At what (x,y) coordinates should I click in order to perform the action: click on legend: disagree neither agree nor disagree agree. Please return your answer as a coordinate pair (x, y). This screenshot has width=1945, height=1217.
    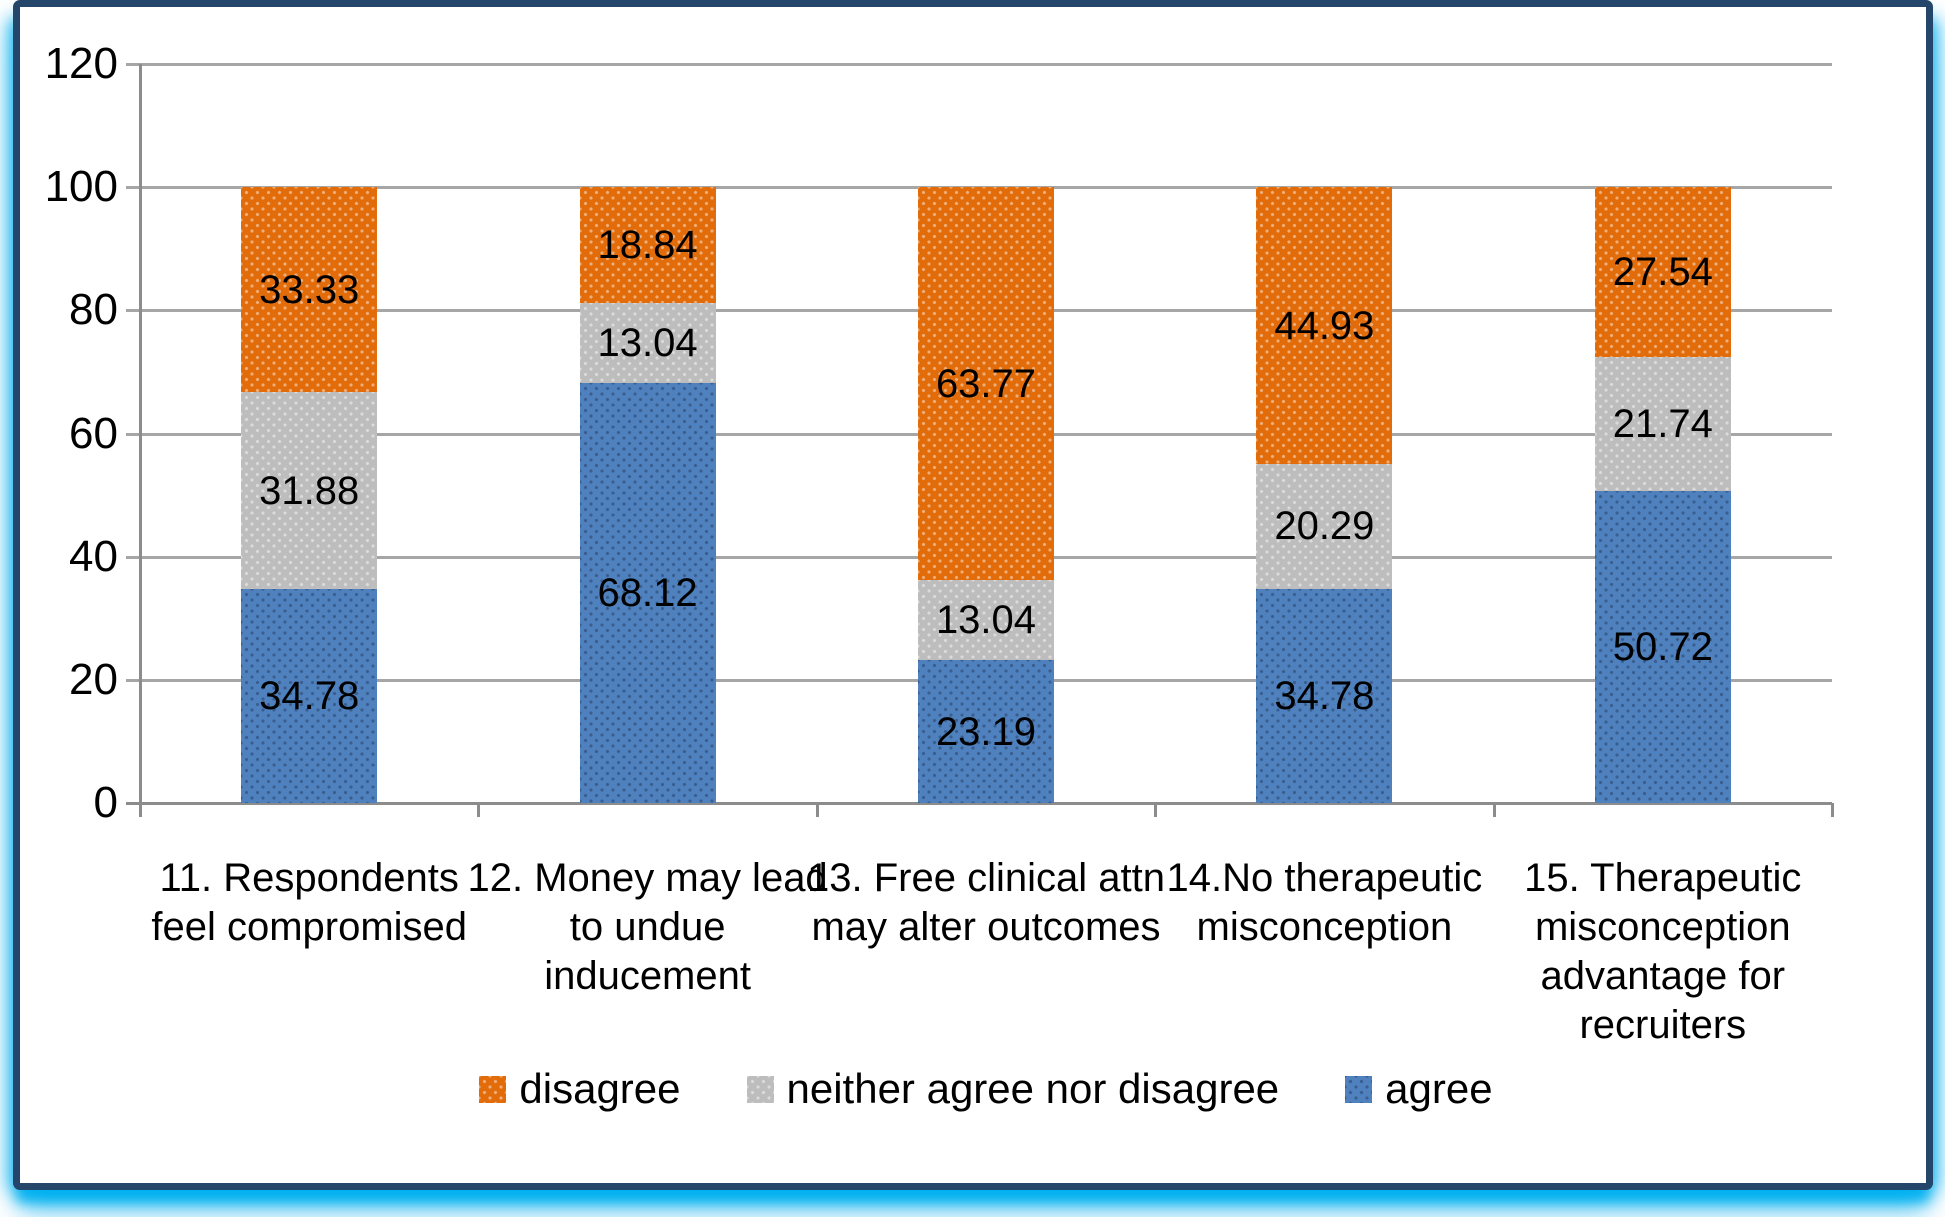
    Looking at the image, I should click on (986, 1089).